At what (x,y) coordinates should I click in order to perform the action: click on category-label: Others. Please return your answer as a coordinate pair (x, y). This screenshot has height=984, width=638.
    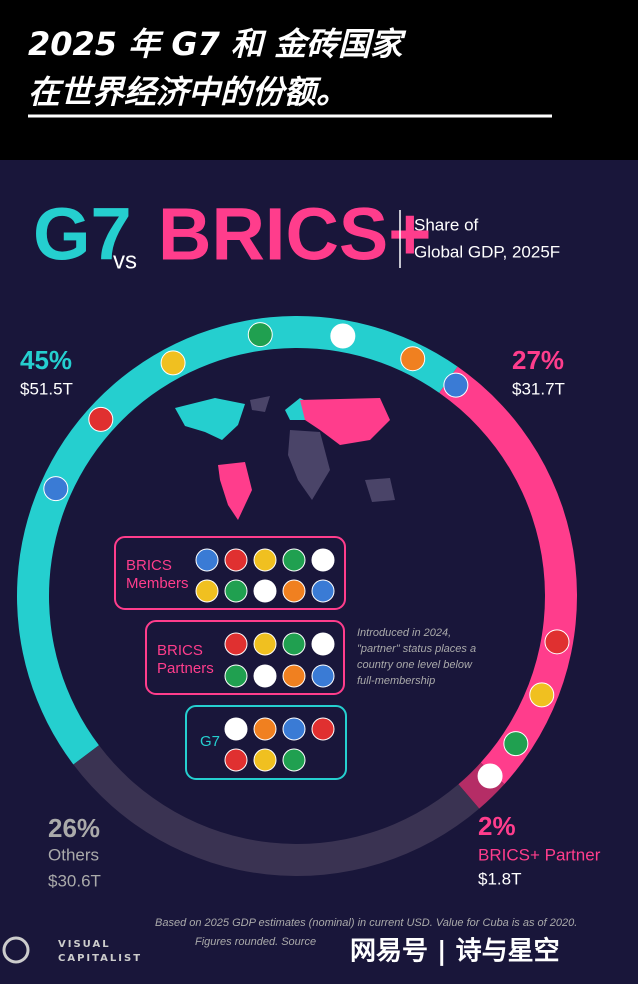
    Looking at the image, I should click on (73, 854).